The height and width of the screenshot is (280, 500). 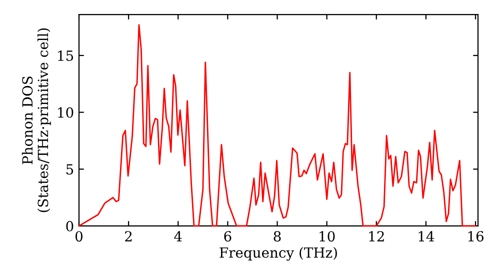 I want to click on x-tick-label: 12, so click(x=376, y=236).